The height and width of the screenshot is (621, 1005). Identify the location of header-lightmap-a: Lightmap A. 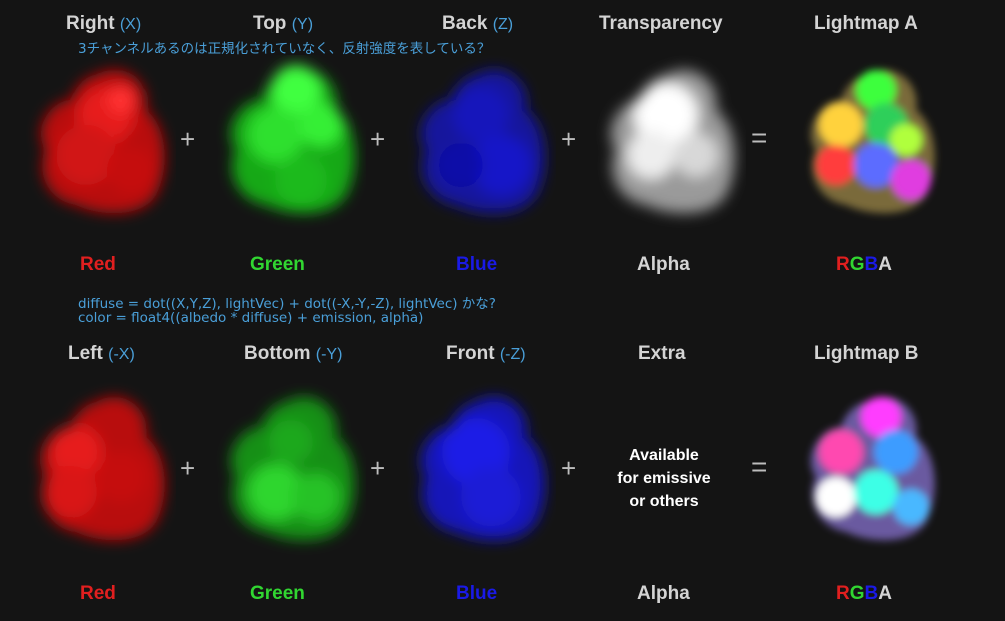
(866, 24).